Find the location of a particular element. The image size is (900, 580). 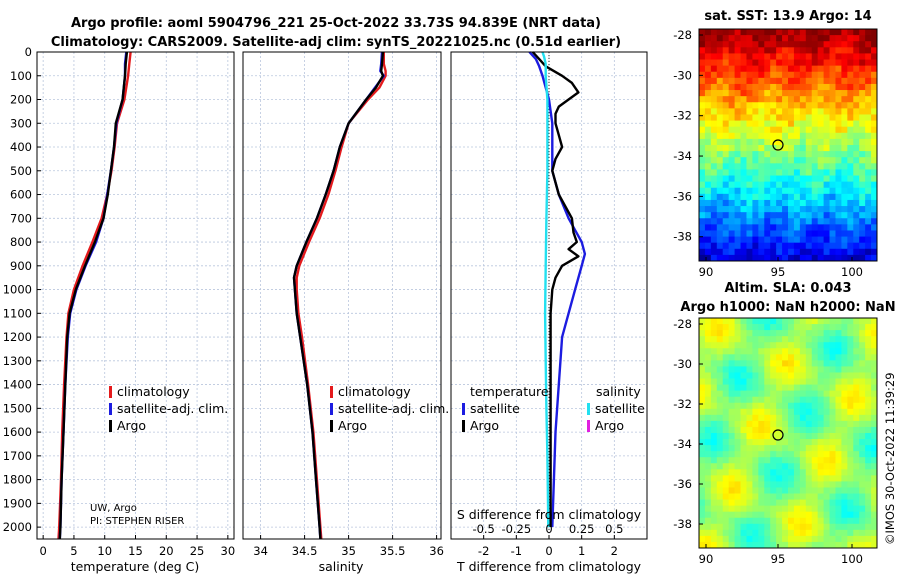

y-tick-label: 1100 is located at coordinates (17, 313).